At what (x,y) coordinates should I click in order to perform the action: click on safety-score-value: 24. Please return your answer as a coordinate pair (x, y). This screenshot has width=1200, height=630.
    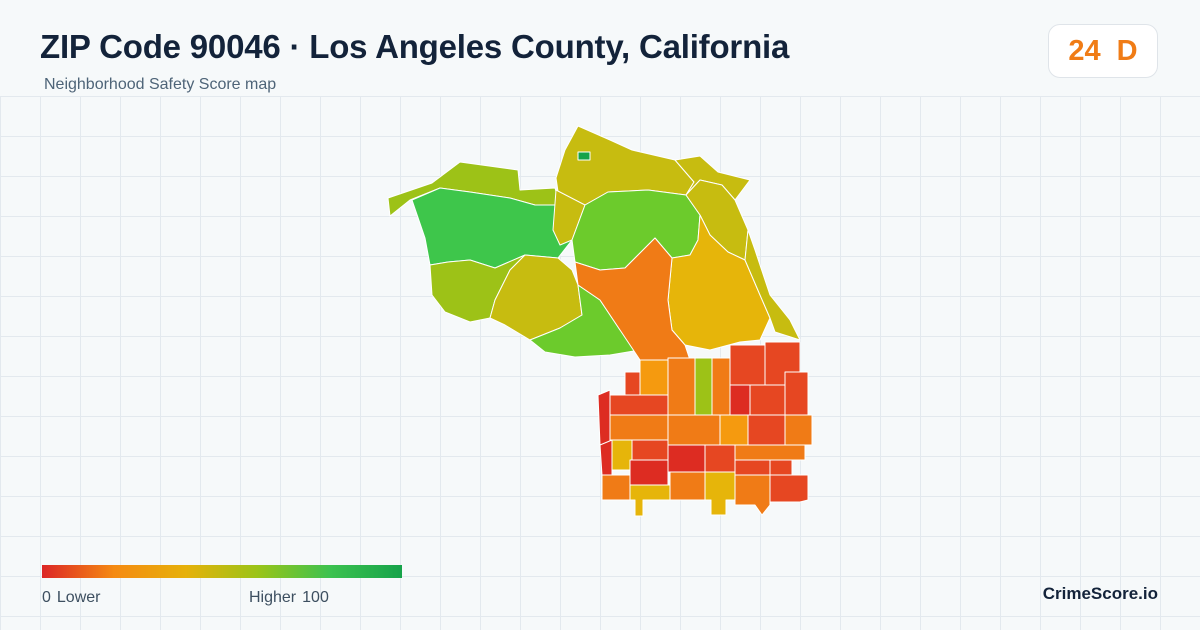
    Looking at the image, I should click on (1084, 50).